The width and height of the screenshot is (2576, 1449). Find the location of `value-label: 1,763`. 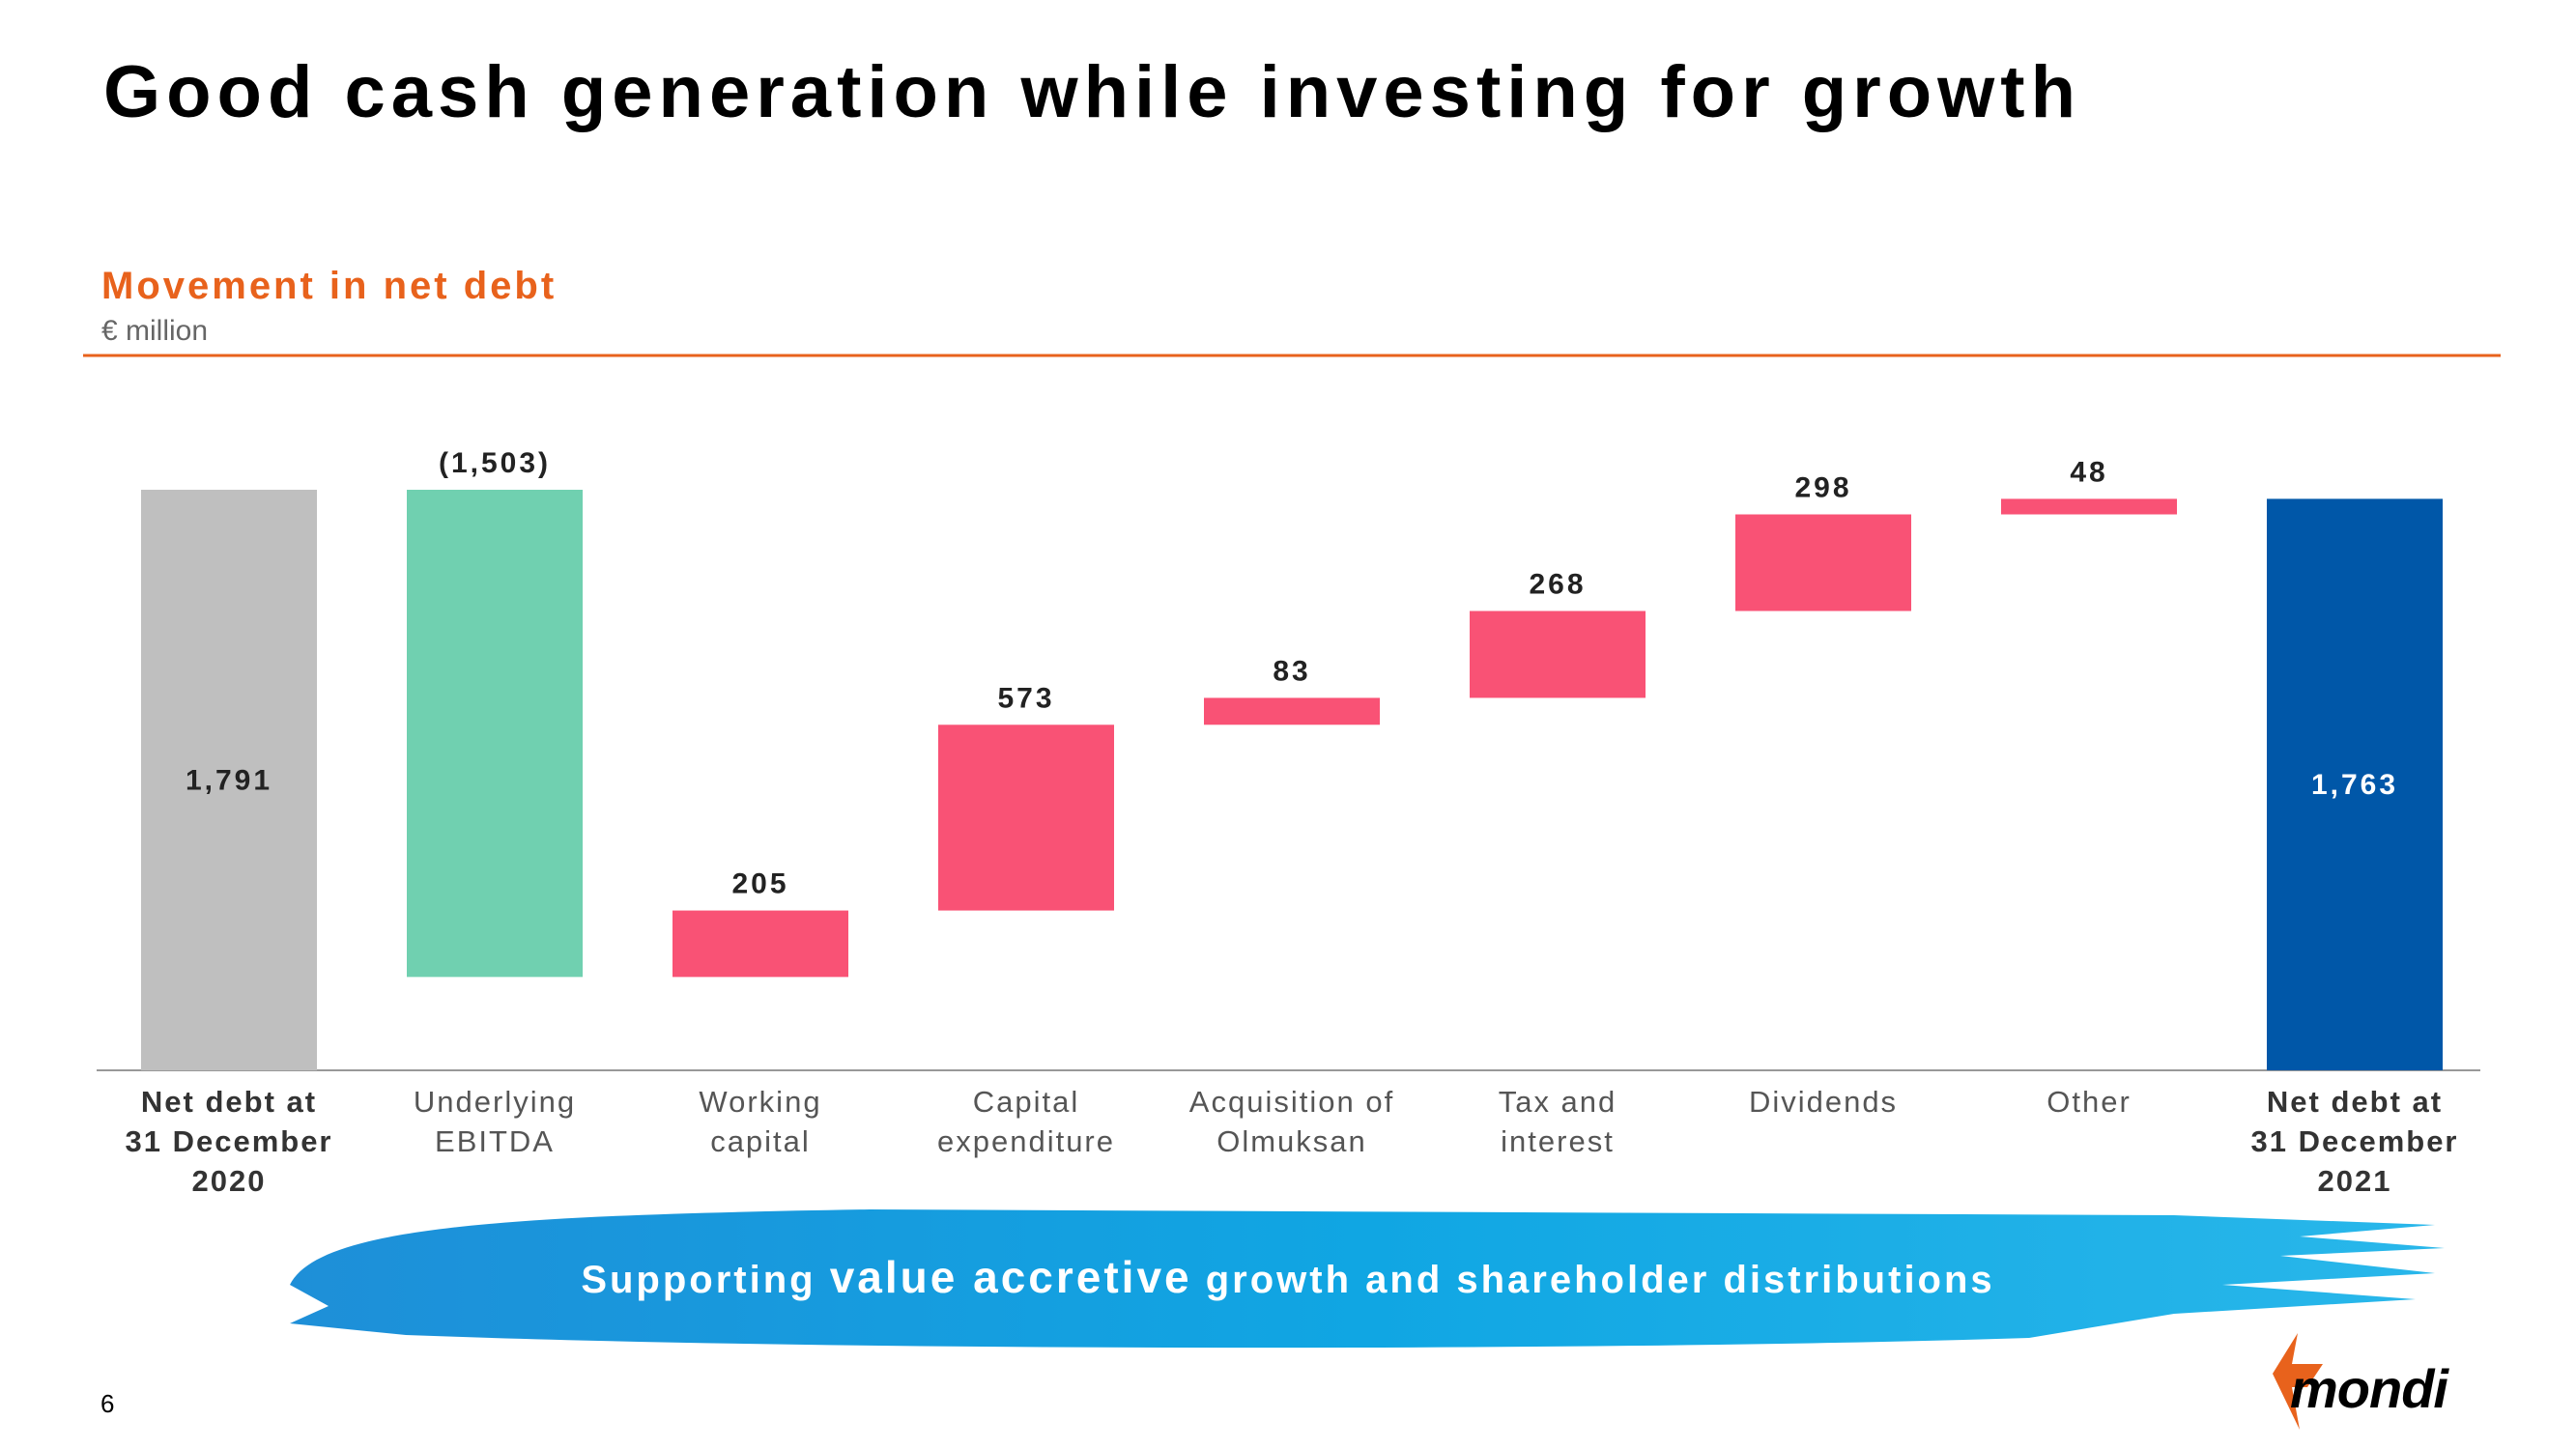

value-label: 1,763 is located at coordinates (2354, 785).